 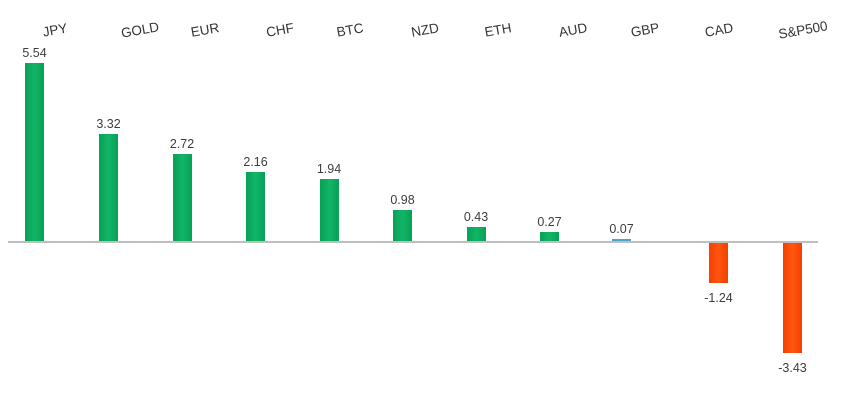 I want to click on bar-gold, so click(x=108, y=187).